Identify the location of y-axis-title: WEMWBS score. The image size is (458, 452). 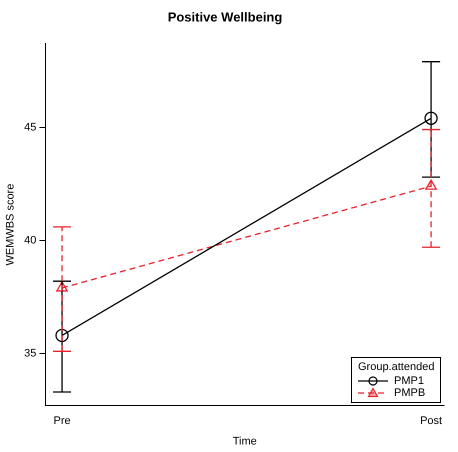
(10, 225).